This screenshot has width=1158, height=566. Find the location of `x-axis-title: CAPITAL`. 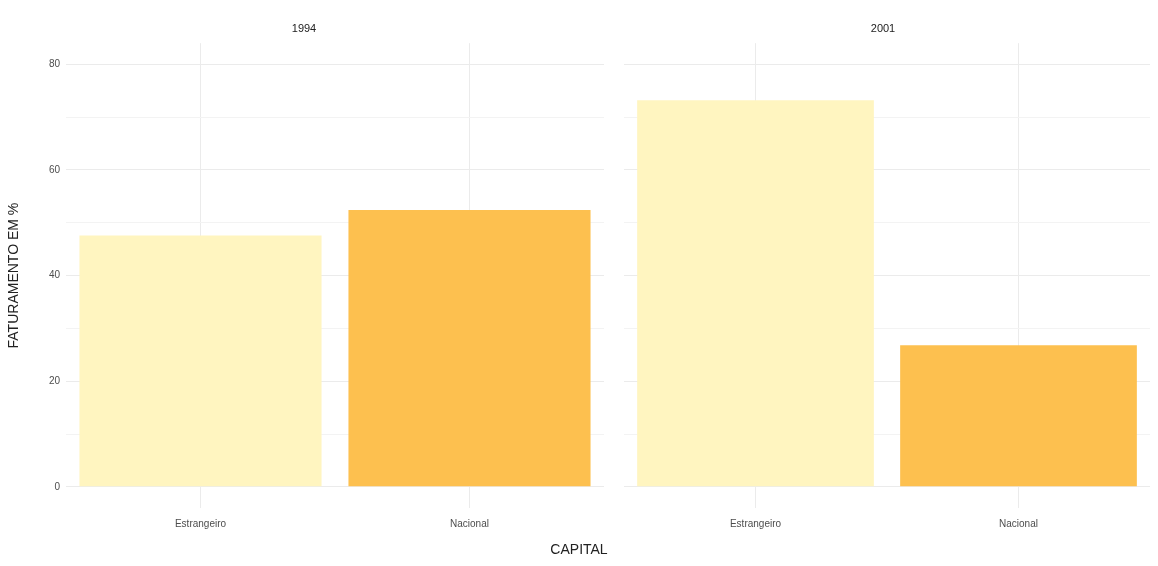

x-axis-title: CAPITAL is located at coordinates (579, 549).